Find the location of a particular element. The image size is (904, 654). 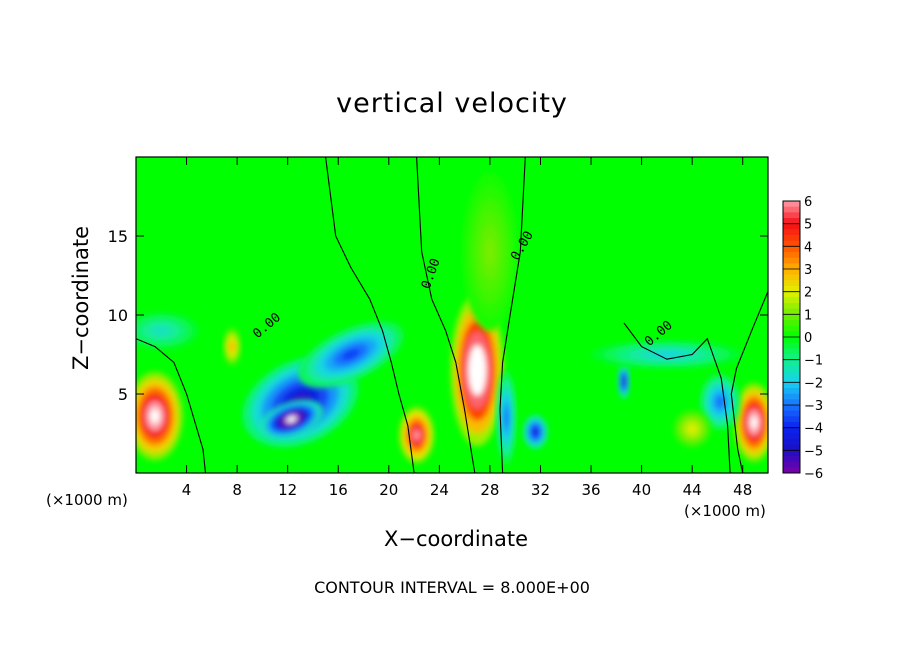

colorbar-tick-label: −1 is located at coordinates (813, 361).